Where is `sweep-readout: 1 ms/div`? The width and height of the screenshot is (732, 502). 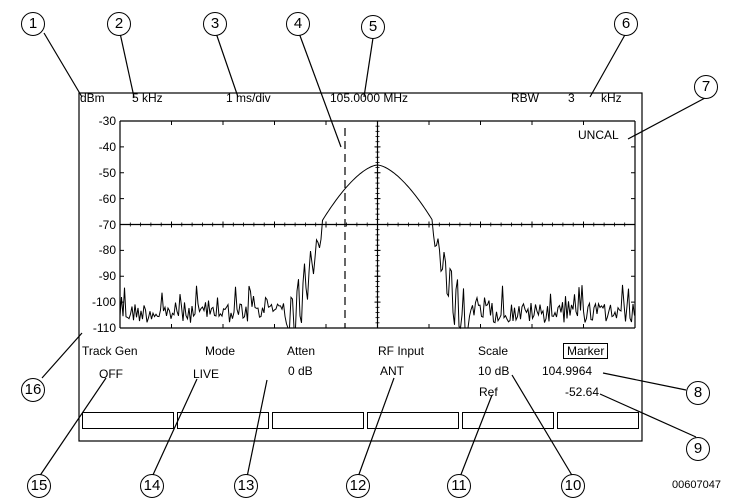
sweep-readout: 1 ms/div is located at coordinates (248, 98).